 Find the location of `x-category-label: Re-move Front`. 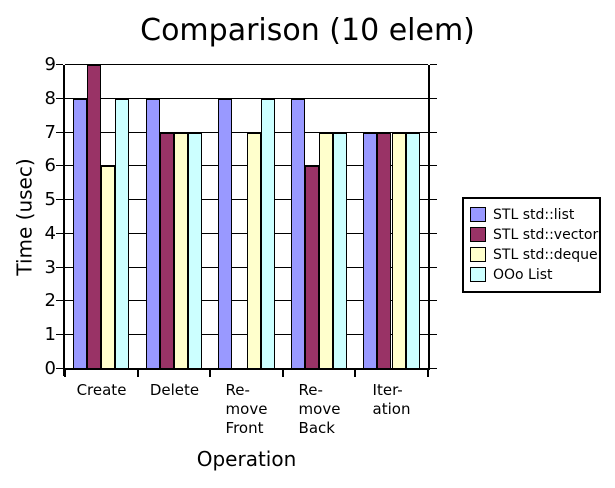

x-category-label: Re-move Front is located at coordinates (246, 411).